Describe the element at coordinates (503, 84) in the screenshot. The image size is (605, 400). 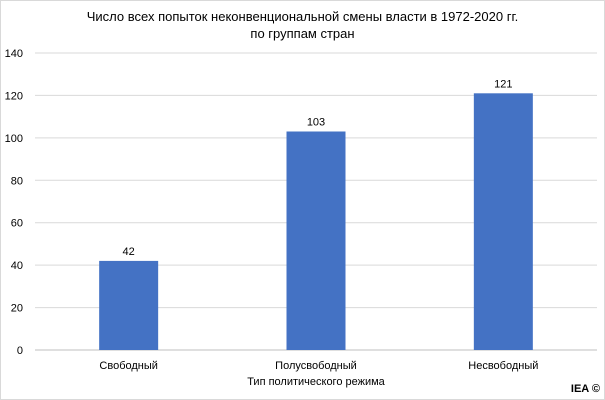
I see `data-label: 121` at that location.